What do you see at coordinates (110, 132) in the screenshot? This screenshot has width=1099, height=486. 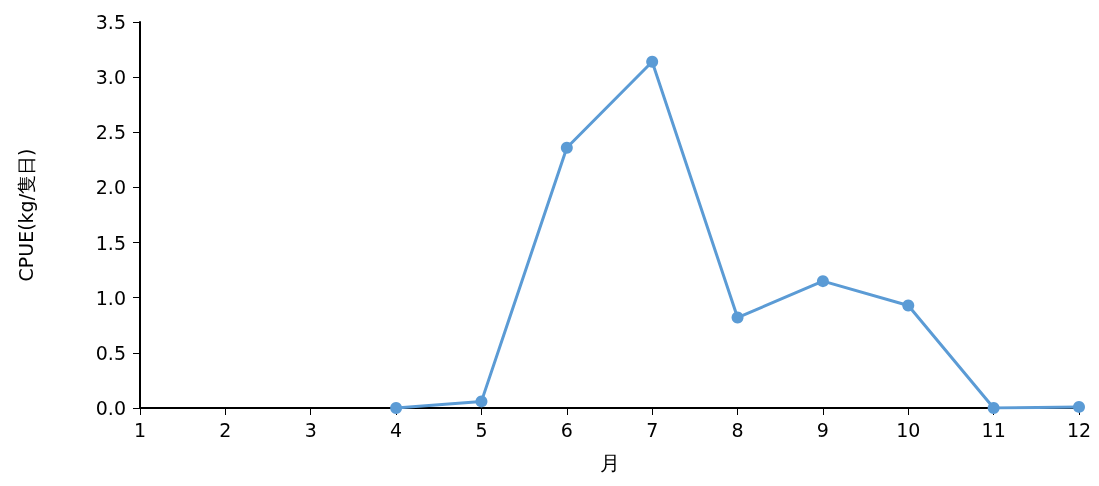 I see `y-tick-label: 2.5` at bounding box center [110, 132].